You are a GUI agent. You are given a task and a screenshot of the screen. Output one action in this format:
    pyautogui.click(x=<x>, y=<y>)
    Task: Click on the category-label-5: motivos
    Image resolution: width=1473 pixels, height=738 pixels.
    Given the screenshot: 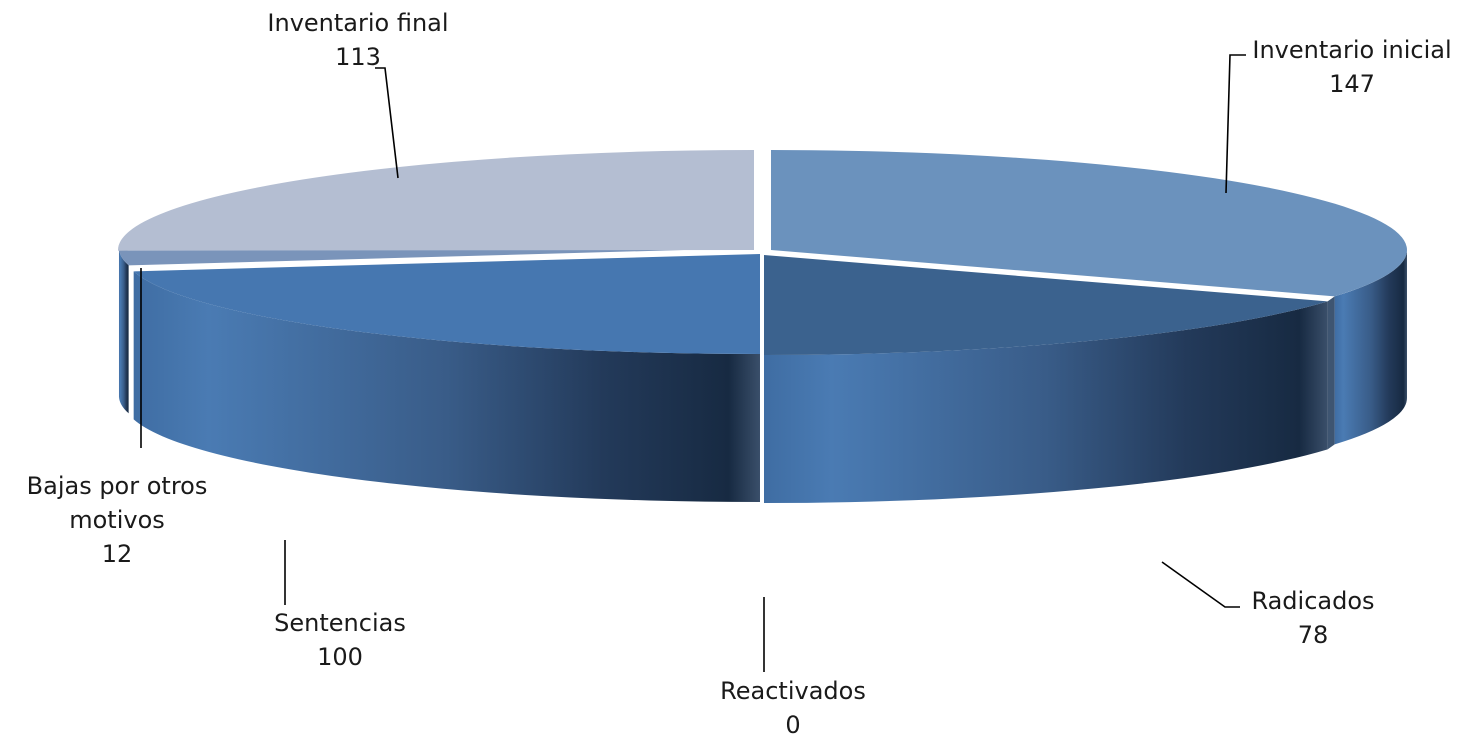 What is the action you would take?
    pyautogui.click(x=117, y=520)
    